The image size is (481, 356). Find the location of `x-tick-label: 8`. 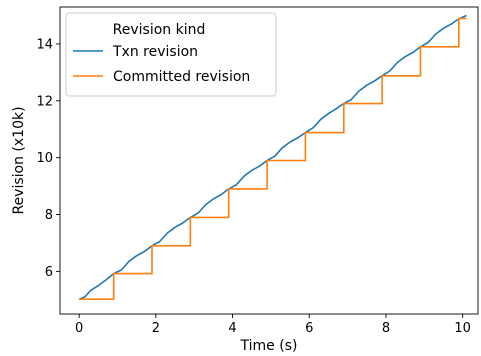

x-tick-label: 8 is located at coordinates (386, 328).